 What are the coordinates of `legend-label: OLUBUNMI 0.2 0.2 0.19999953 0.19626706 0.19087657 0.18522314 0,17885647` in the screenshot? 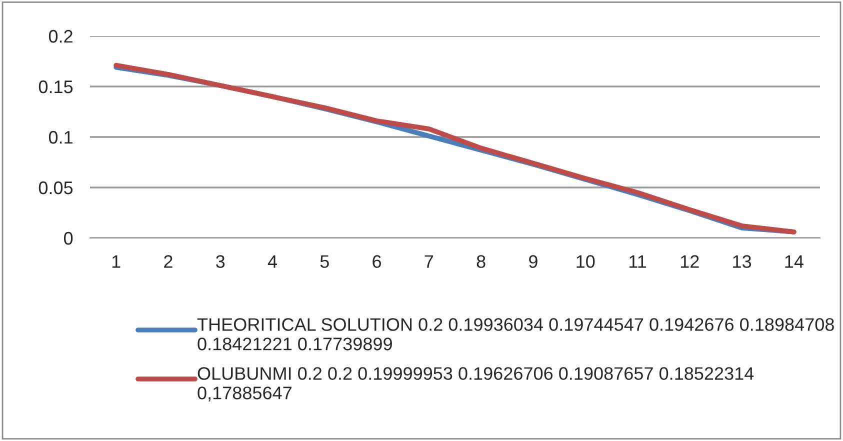 It's located at (476, 384).